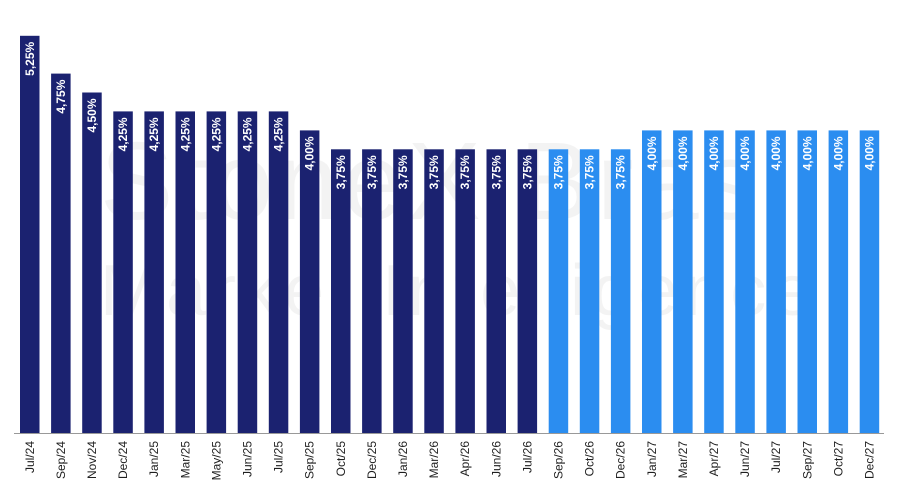  I want to click on x-tick-label: Jul/27, so click(776, 457).